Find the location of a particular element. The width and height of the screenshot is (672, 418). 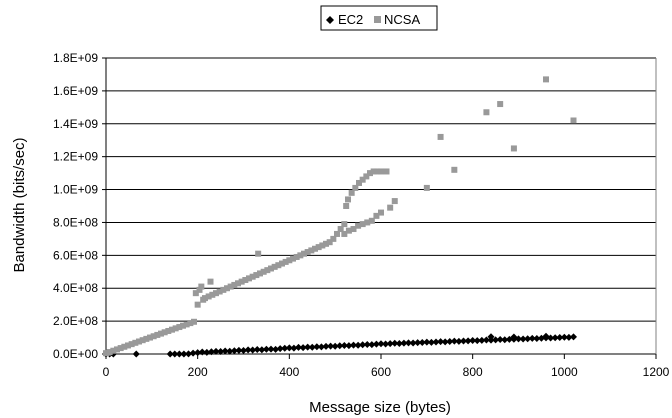

y-tick-label: 1.2E+09 is located at coordinates (75, 157).